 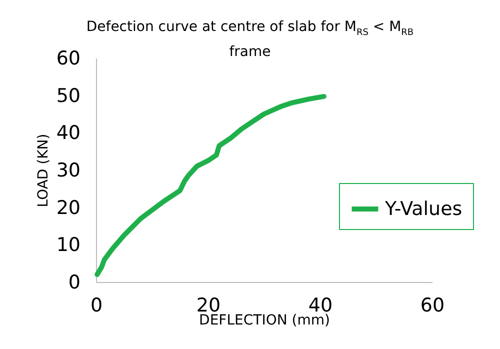 What do you see at coordinates (68, 207) in the screenshot?
I see `y-tick-label: 20` at bounding box center [68, 207].